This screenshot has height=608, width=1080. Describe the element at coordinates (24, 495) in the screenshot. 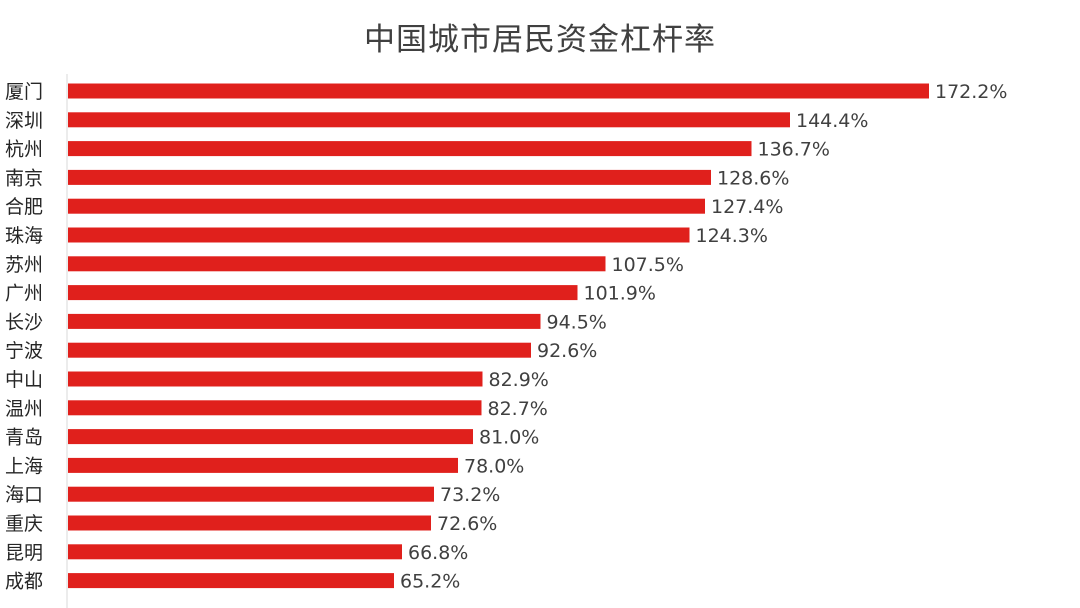

I see `category-label: 海口` at that location.